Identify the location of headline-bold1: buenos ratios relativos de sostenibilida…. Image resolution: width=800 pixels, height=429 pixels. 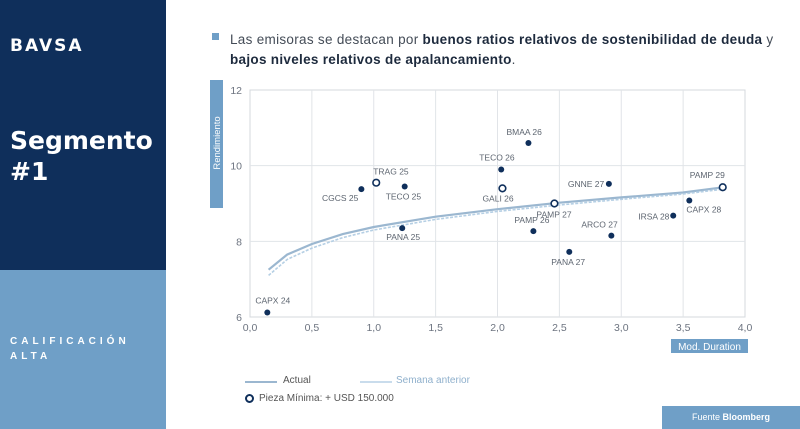
(592, 39).